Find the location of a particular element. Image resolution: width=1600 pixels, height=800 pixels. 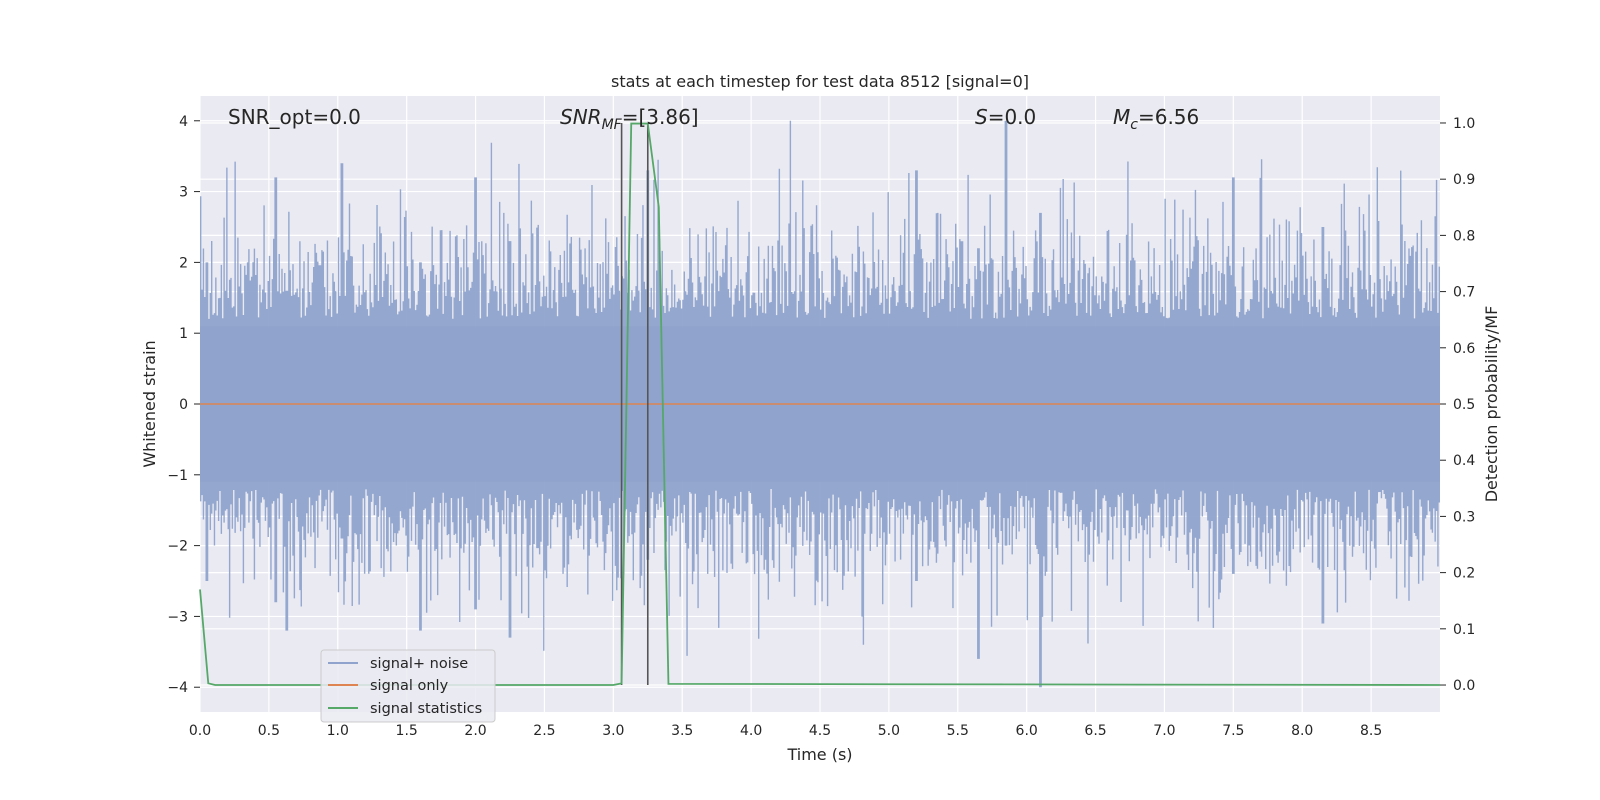

x-axis-label: Time (s) is located at coordinates (819, 754).